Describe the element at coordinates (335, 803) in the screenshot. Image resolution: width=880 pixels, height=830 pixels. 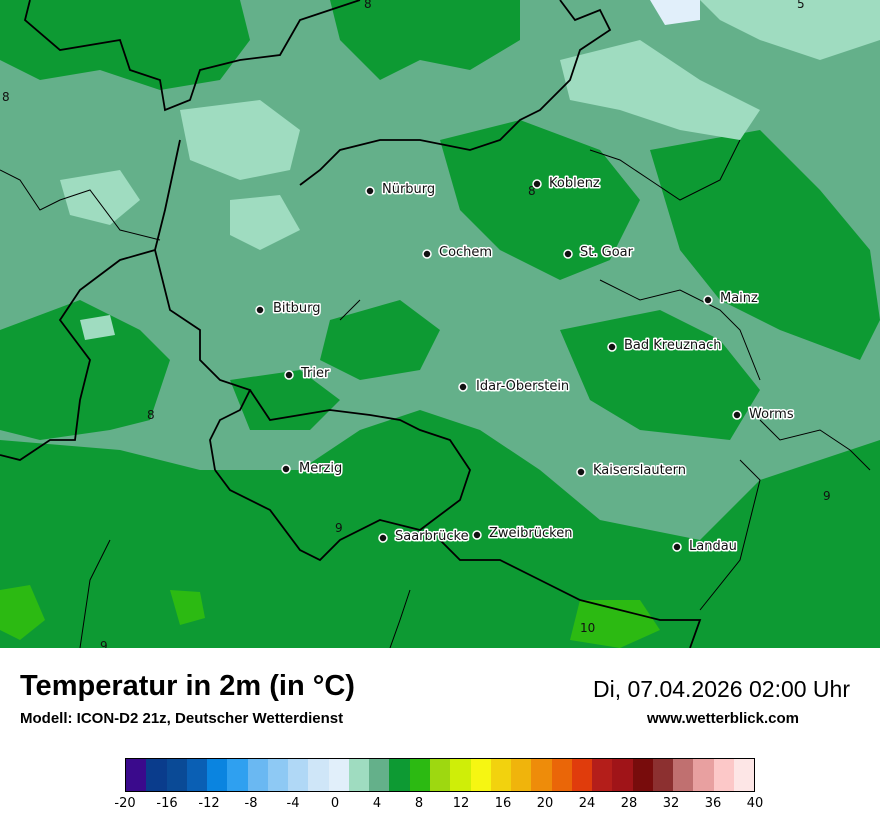
I see `legend-tick-label: 0` at that location.